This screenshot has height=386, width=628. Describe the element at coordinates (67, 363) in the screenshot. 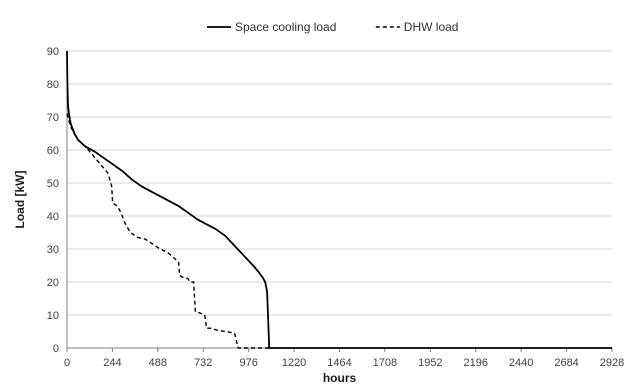

I see `x-tick-label: 0` at that location.